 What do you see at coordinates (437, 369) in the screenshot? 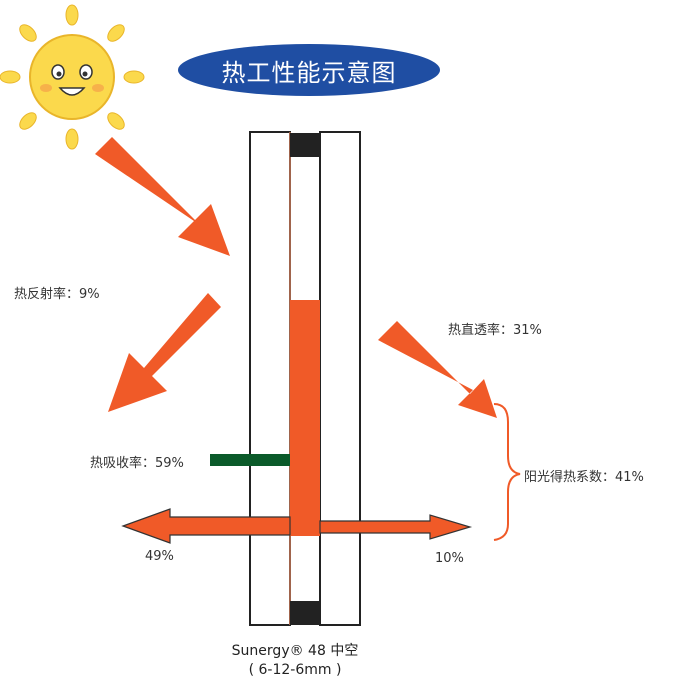
I see `direct-transmission-arrow` at bounding box center [437, 369].